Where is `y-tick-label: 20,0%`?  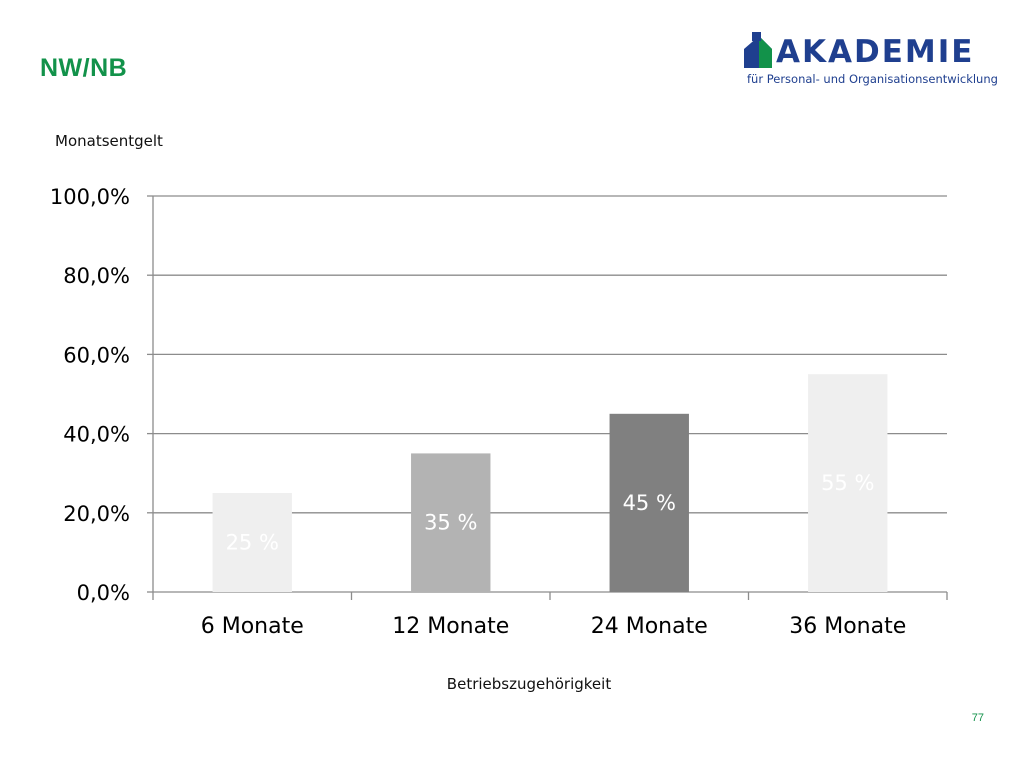 y-tick-label: 20,0% is located at coordinates (96, 514).